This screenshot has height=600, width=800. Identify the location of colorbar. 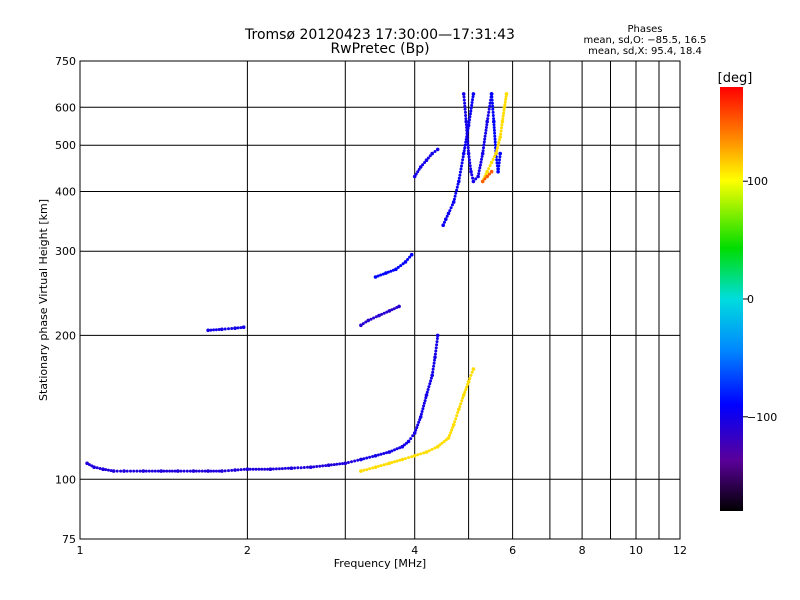
(731, 299).